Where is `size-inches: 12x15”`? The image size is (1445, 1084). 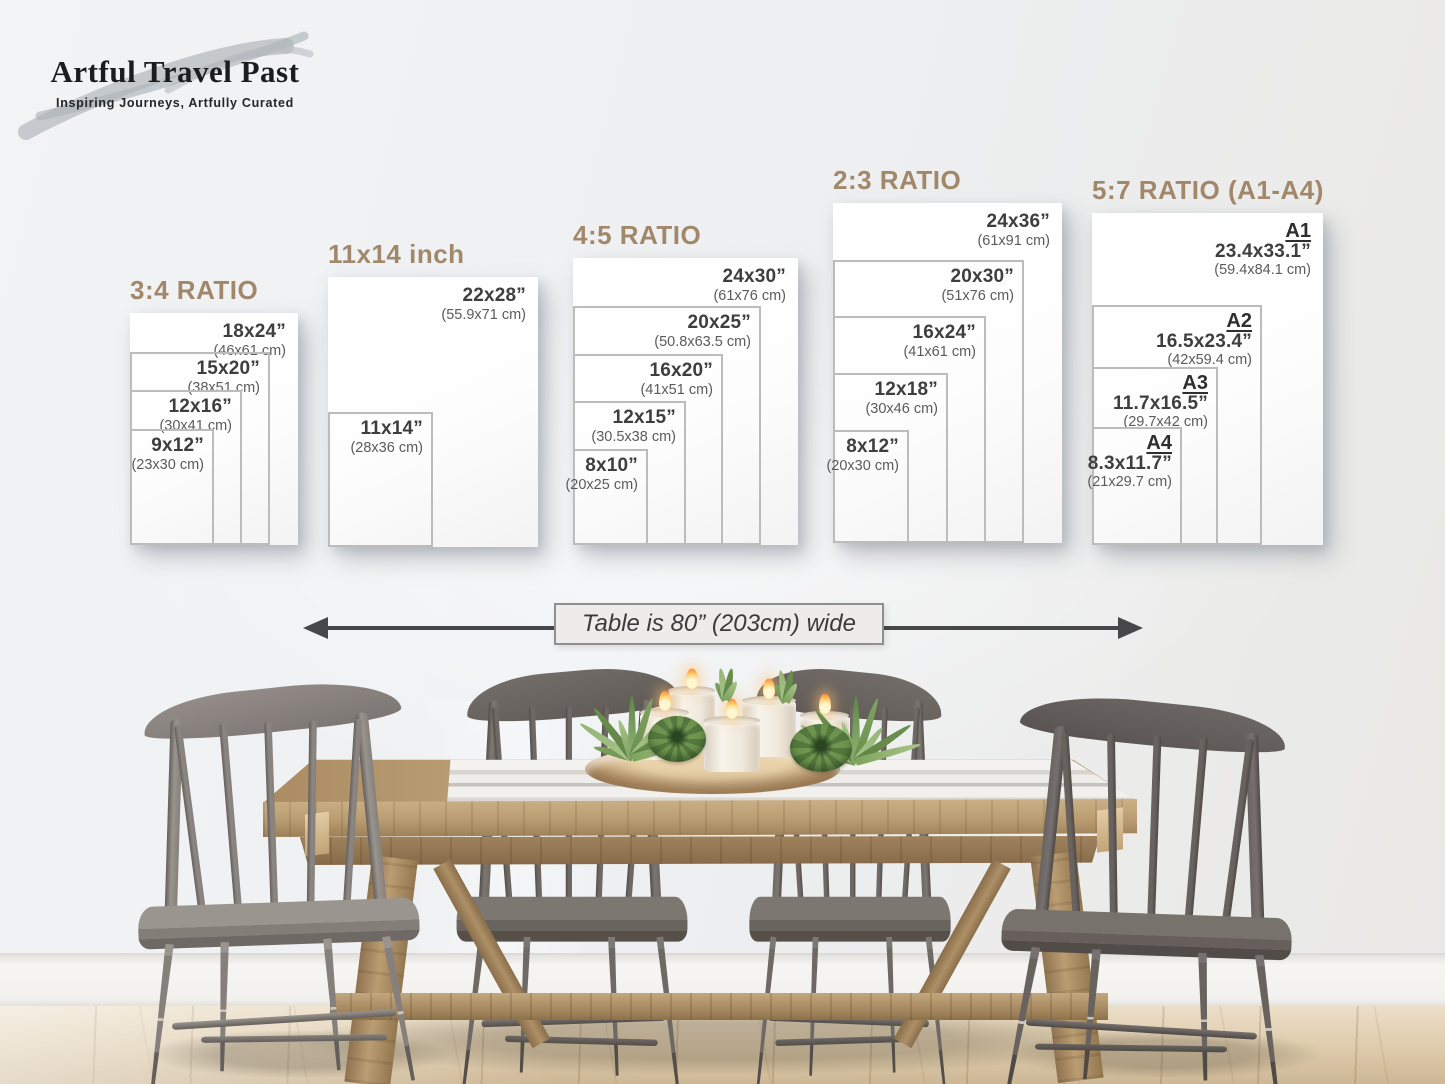 size-inches: 12x15” is located at coordinates (644, 417).